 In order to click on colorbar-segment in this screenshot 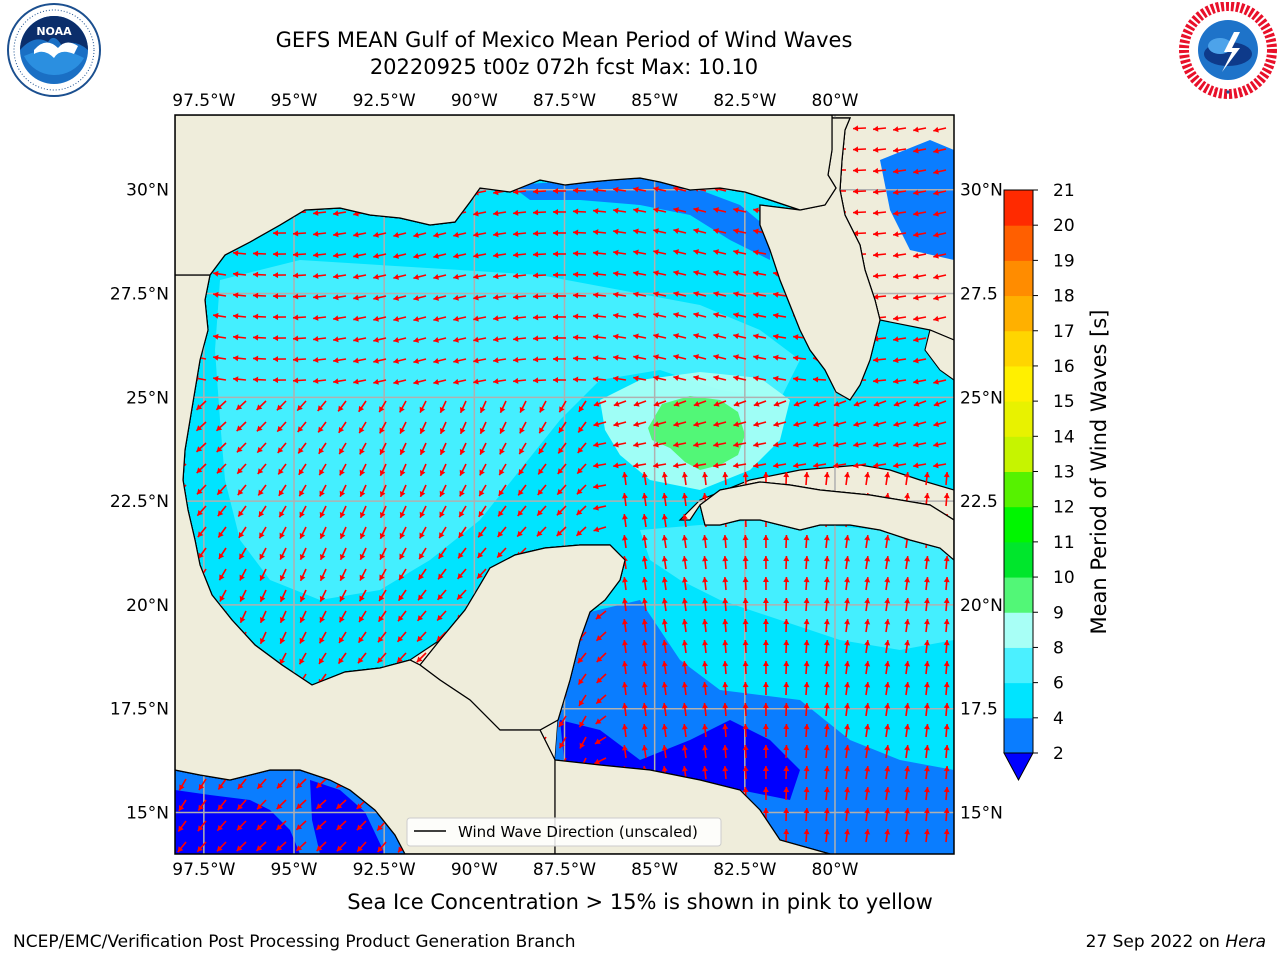, I will do `click(1018, 595)`.